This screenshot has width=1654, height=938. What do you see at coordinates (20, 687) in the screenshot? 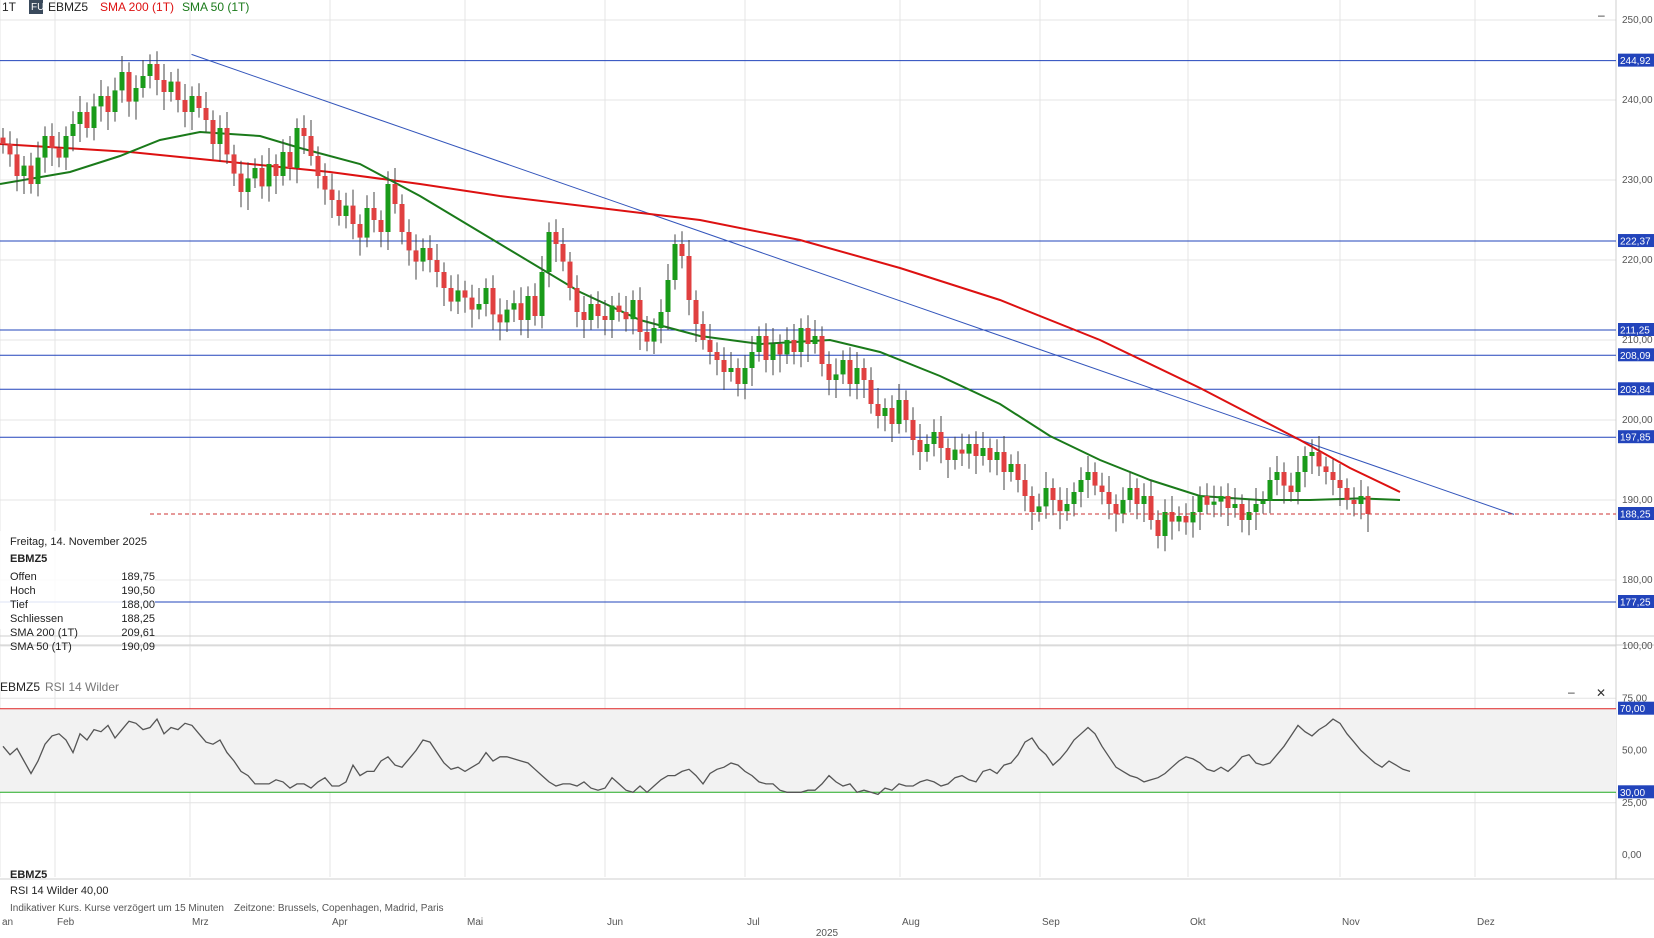
I see `rsi-title-symbol: EBMZ5` at bounding box center [20, 687].